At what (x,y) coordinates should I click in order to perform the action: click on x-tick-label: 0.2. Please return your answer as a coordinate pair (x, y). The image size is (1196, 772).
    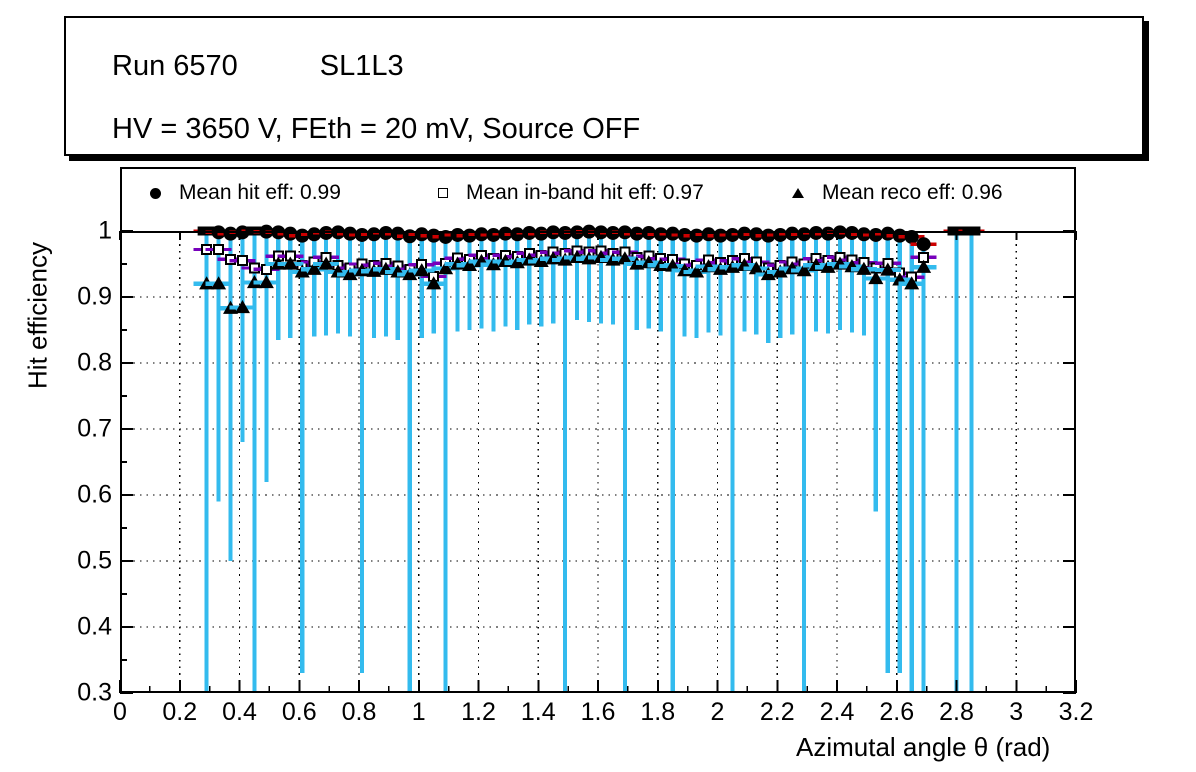
    Looking at the image, I should click on (180, 712).